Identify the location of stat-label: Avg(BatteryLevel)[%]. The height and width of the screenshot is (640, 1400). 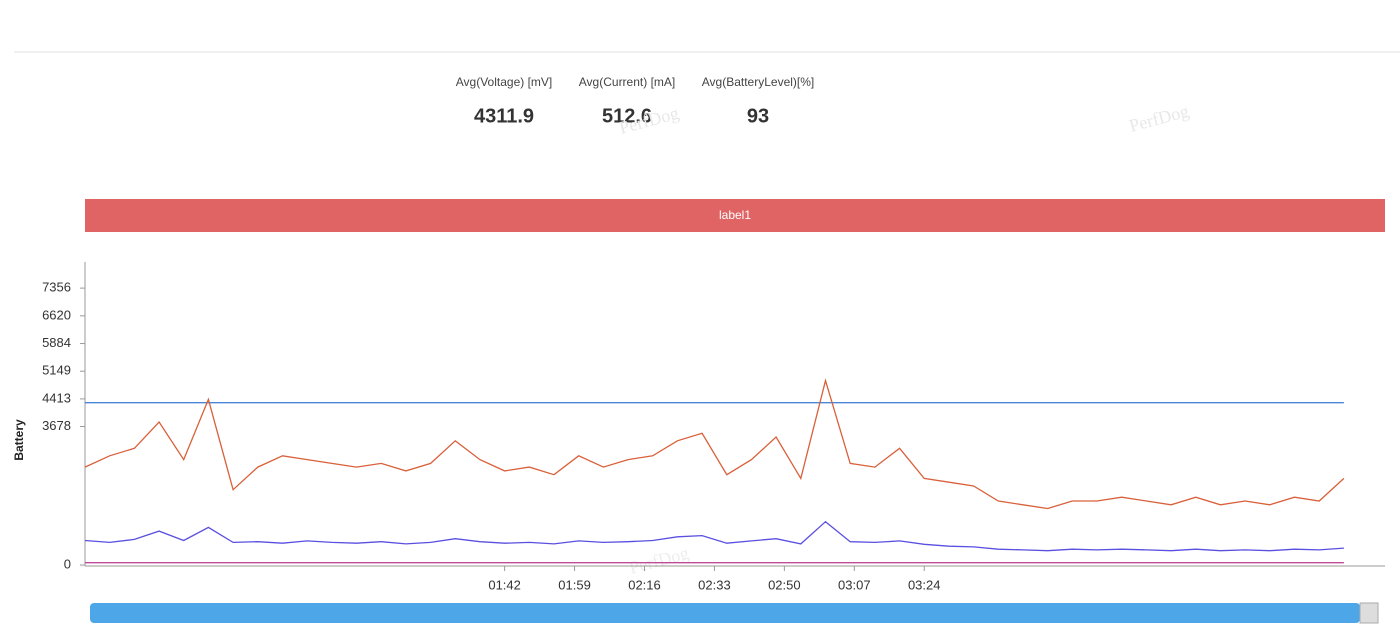
(758, 82).